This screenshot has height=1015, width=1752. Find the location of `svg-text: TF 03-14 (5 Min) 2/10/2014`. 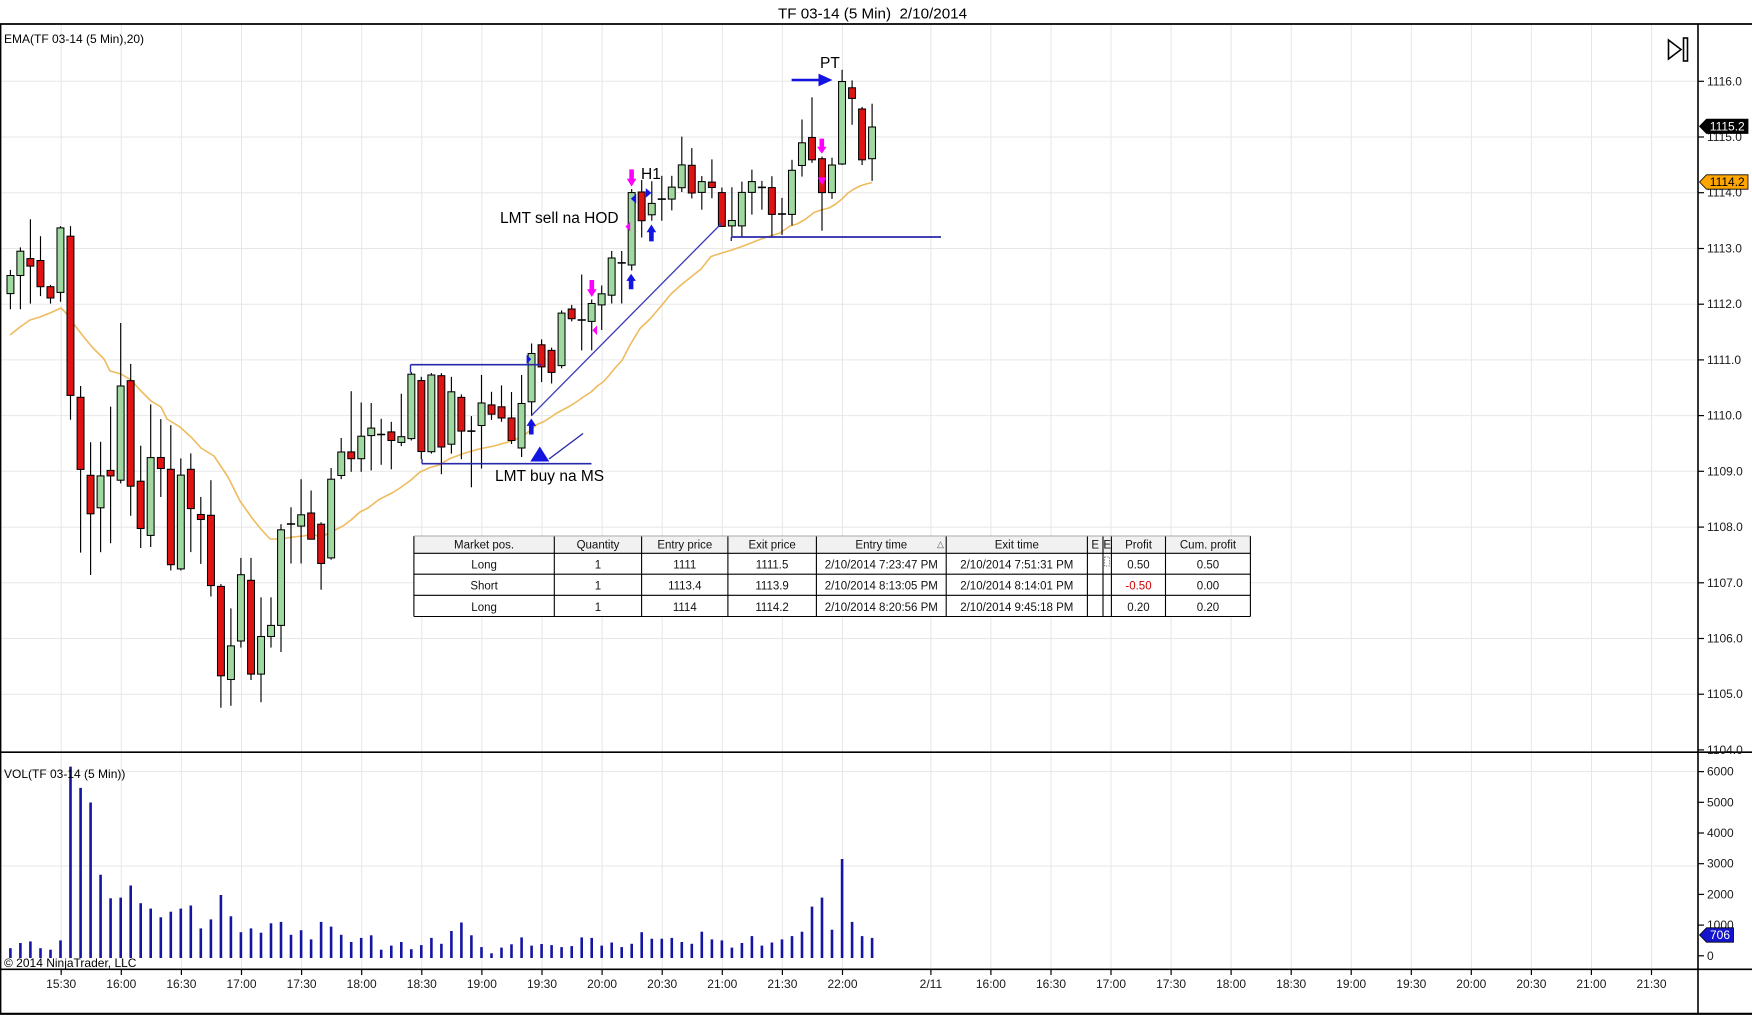

svg-text: TF 03-14 (5 Min) 2/10/2014 is located at coordinates (872, 14).